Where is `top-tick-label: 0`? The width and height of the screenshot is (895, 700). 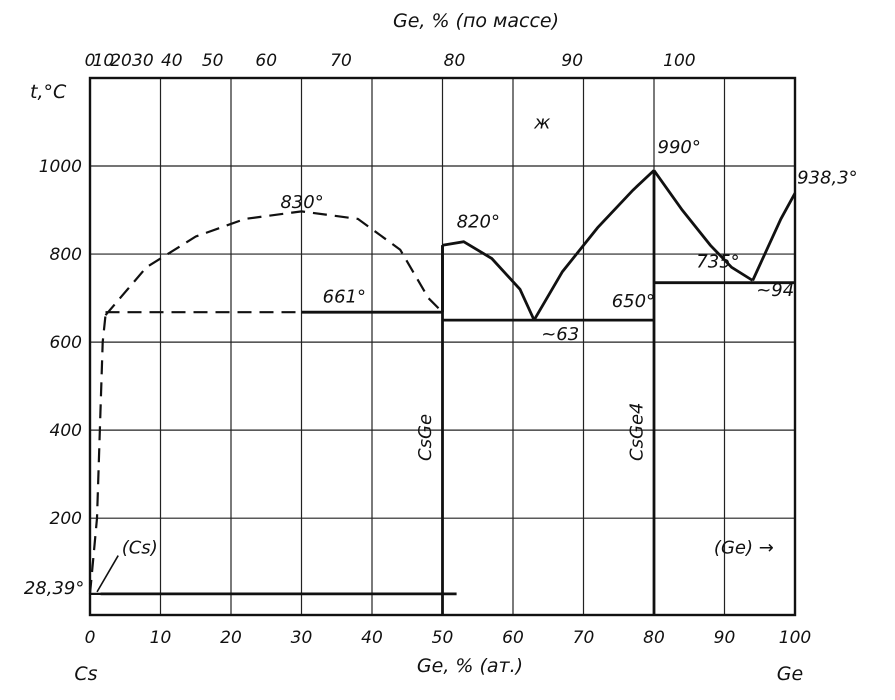
top-tick-label: 0 is located at coordinates (90, 61).